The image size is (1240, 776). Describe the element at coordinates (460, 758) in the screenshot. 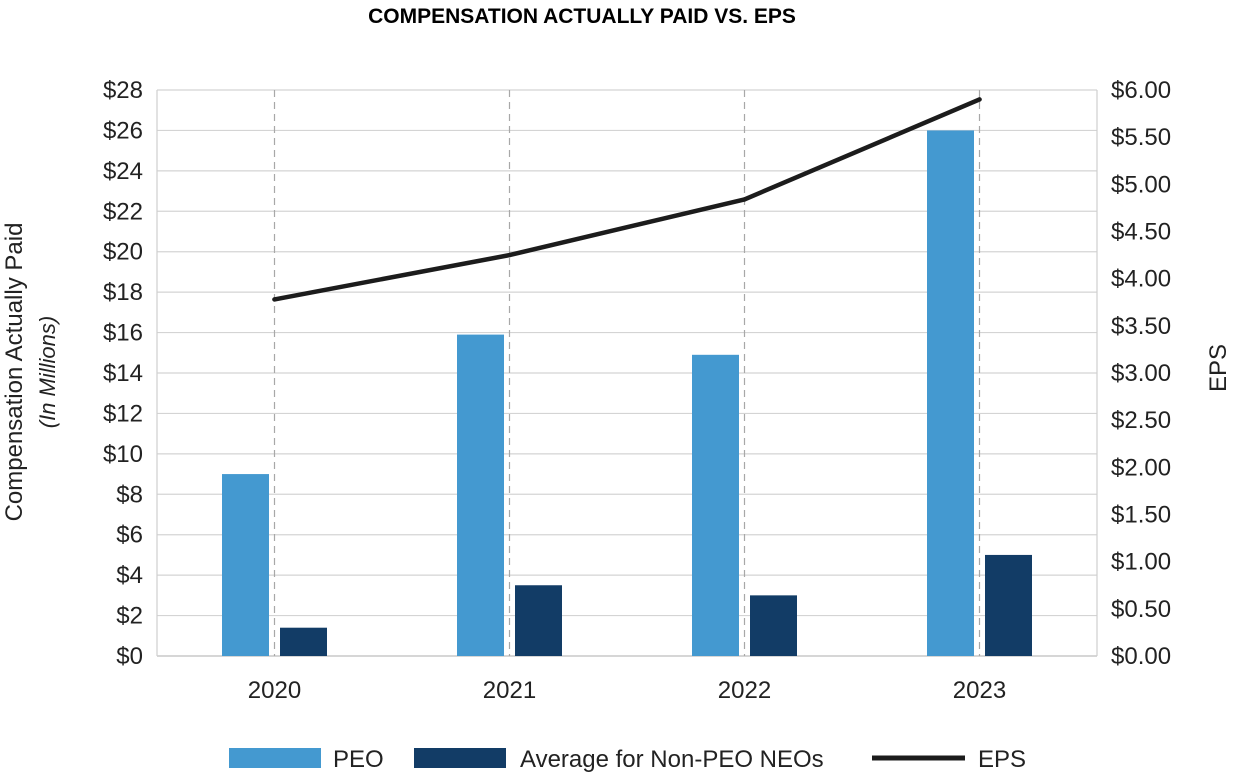

I see `legend-swatch-non-peo-neos` at that location.